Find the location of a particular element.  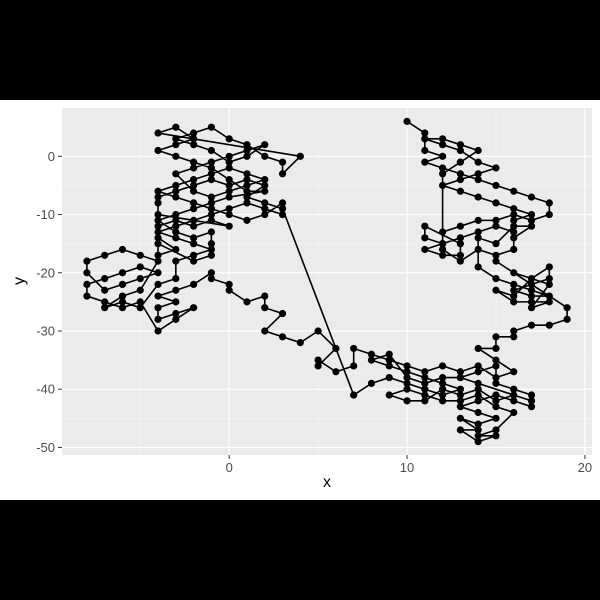

x-axis-tick-labels: 0 10 20 is located at coordinates (409, 467).